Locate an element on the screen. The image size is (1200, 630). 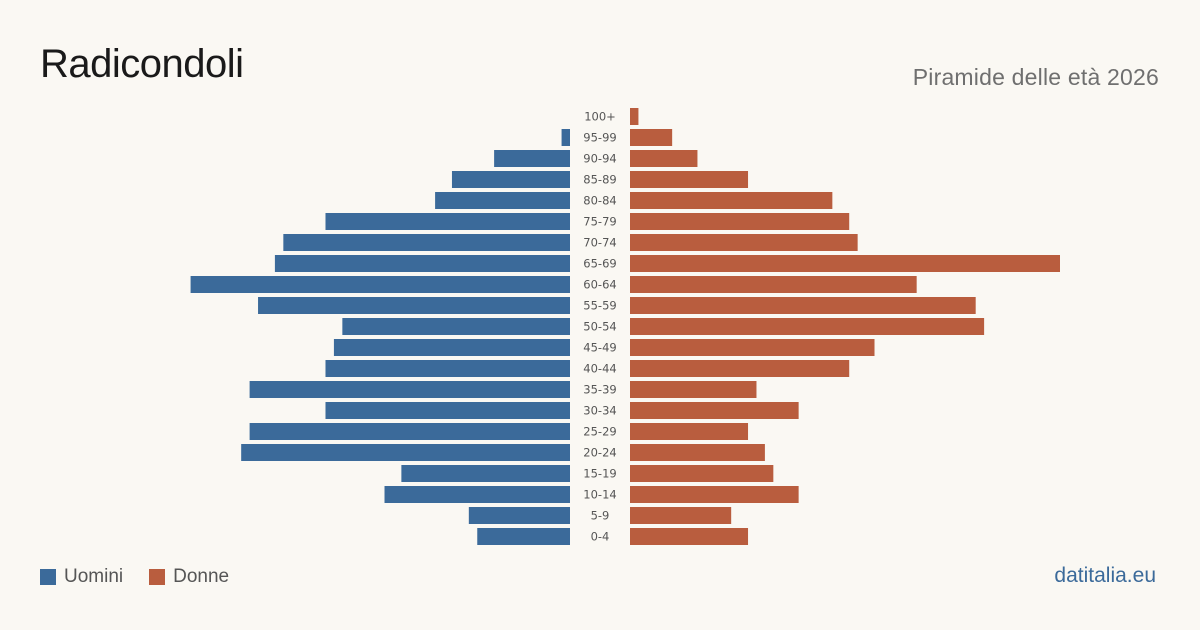
source-link: datitalia.eu is located at coordinates (1105, 575).